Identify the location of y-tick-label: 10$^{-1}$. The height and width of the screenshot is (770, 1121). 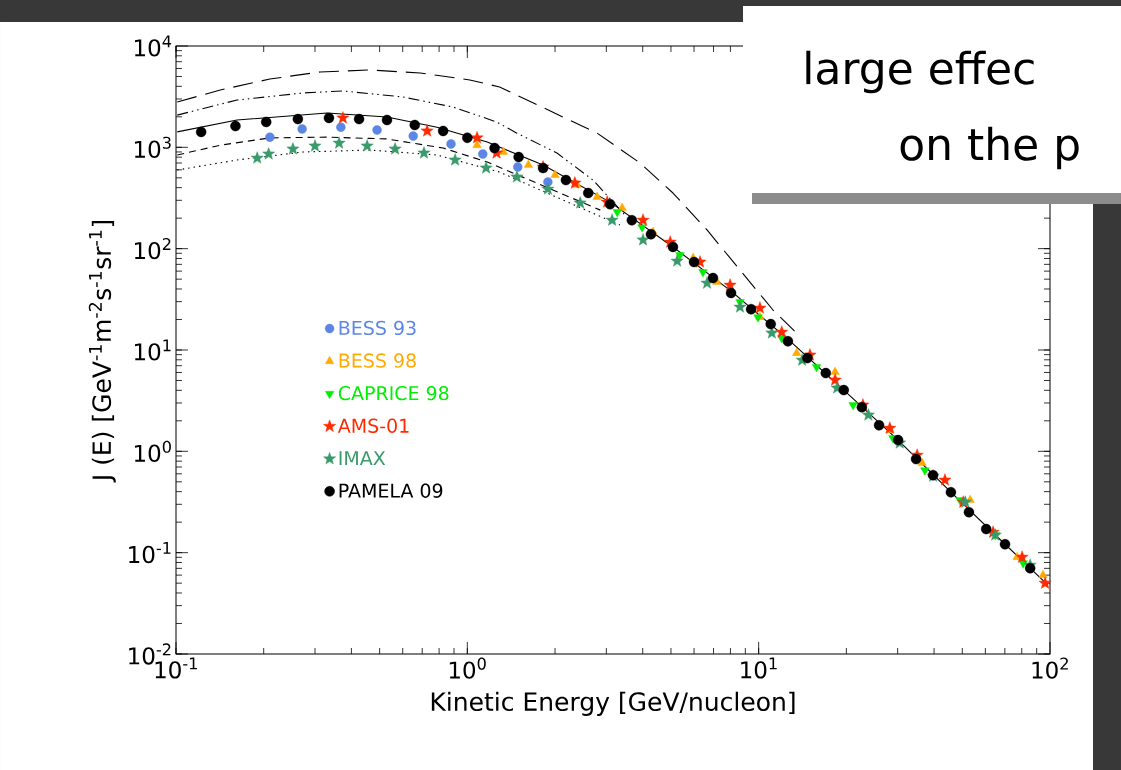
(150, 553).